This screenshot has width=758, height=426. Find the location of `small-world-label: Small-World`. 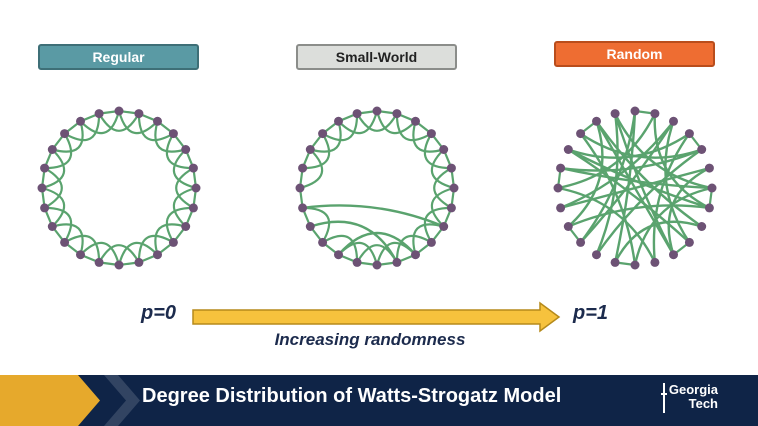

small-world-label: Small-World is located at coordinates (376, 57).